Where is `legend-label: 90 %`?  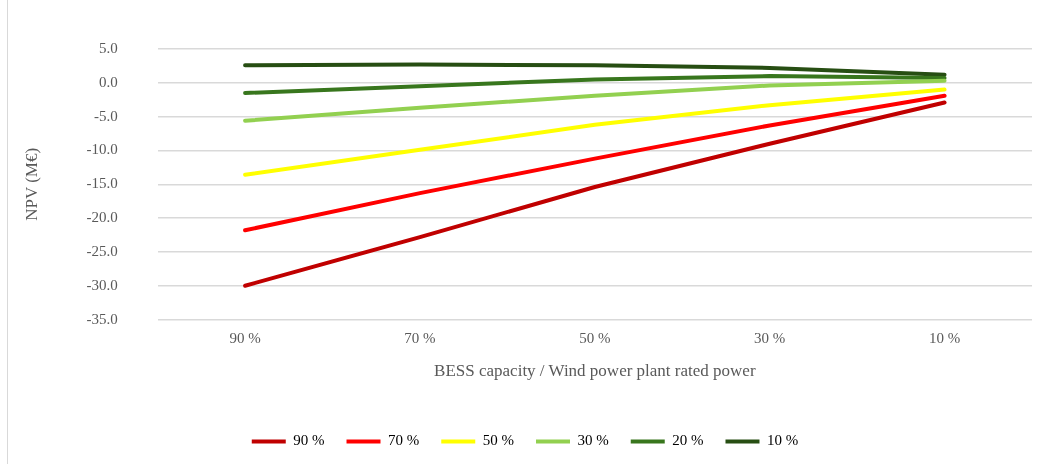
legend-label: 90 % is located at coordinates (309, 440).